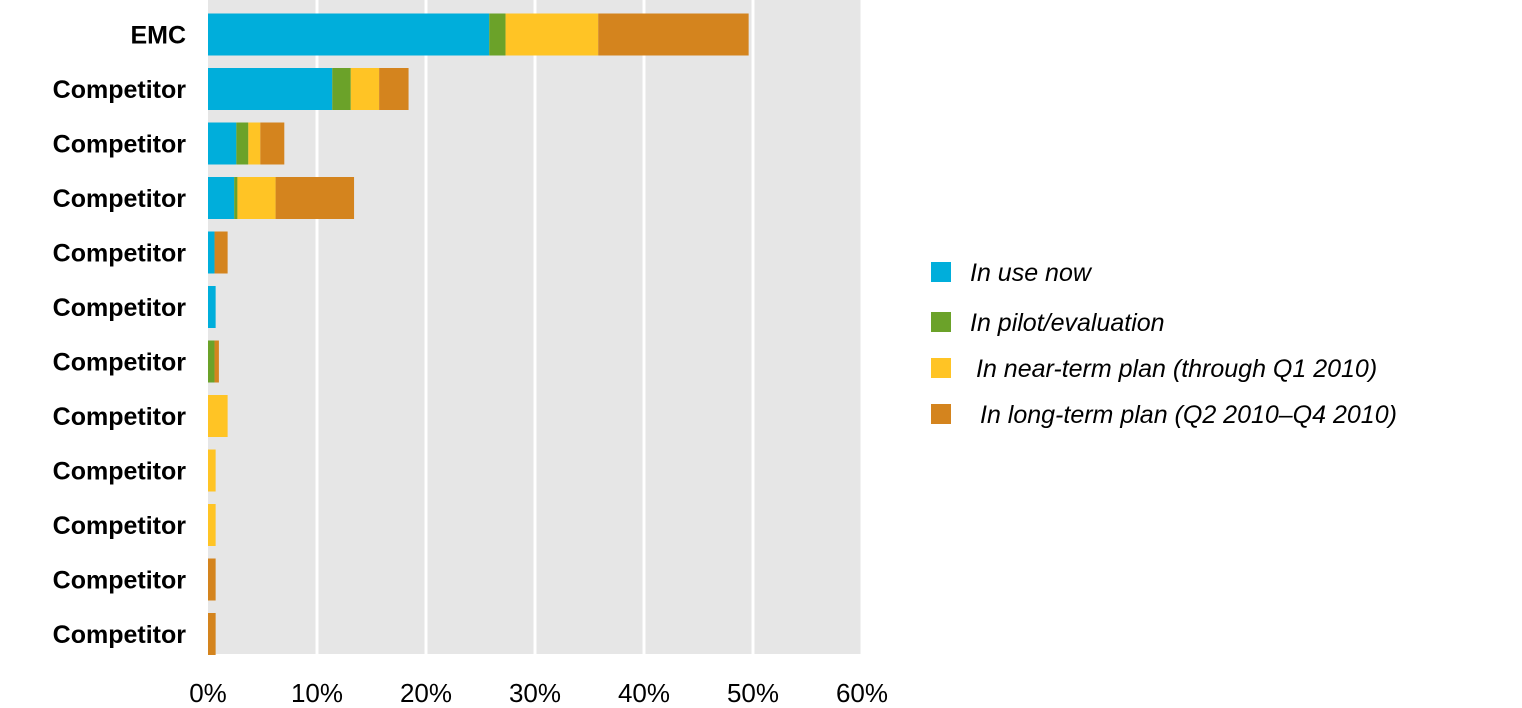 The height and width of the screenshot is (708, 1522). I want to click on category-label: EMC, so click(158, 36).